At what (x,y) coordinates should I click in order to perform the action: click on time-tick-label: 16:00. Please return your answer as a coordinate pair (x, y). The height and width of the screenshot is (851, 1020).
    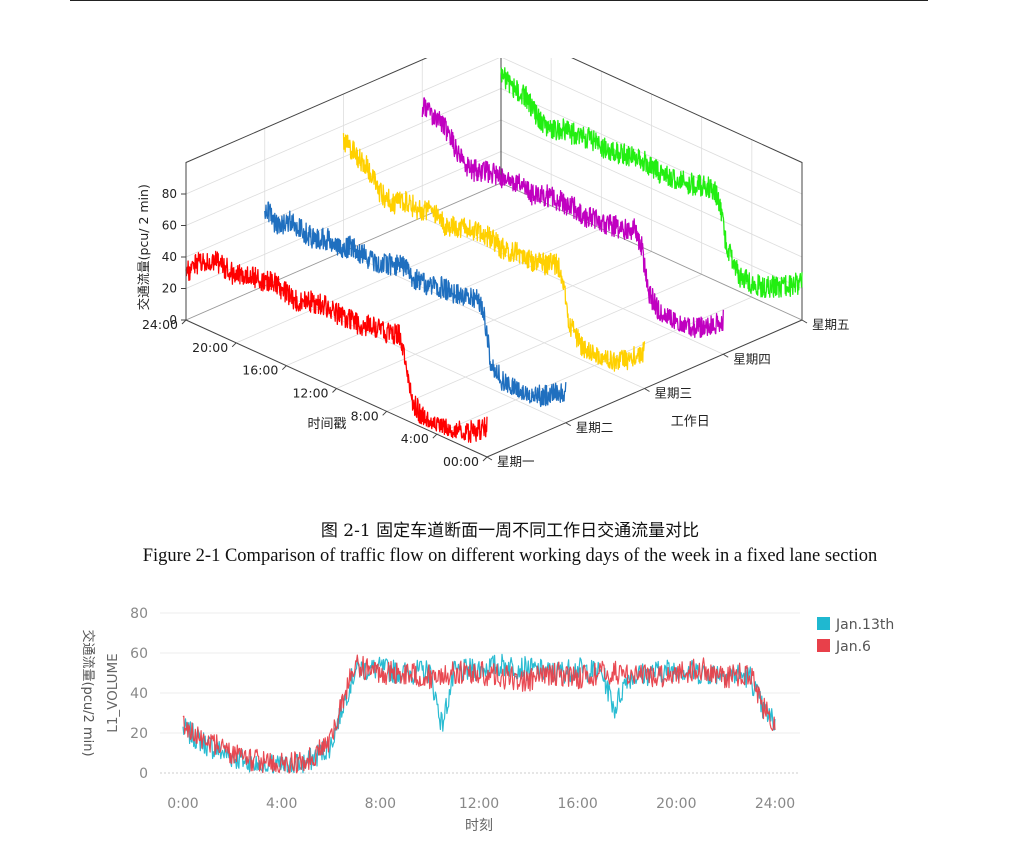
    Looking at the image, I should click on (260, 370).